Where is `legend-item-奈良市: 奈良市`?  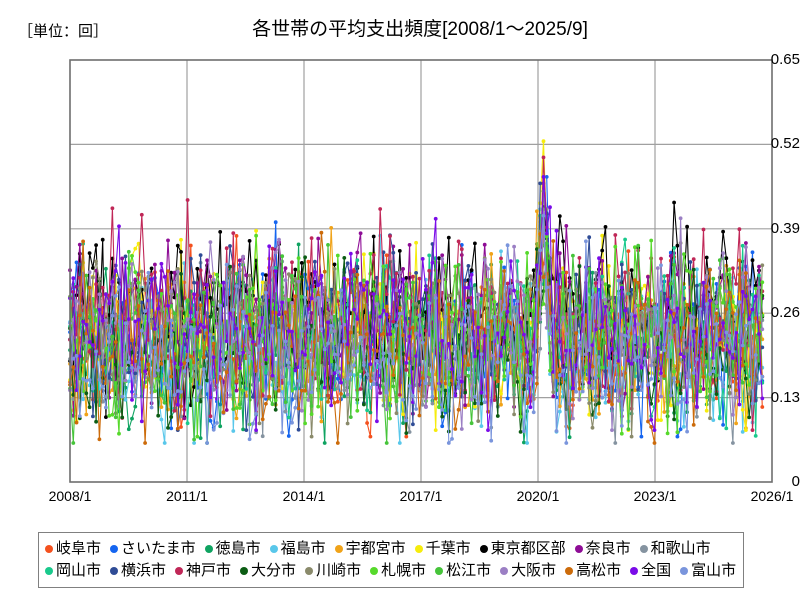
legend-item-奈良市: 奈良市 is located at coordinates (602, 548).